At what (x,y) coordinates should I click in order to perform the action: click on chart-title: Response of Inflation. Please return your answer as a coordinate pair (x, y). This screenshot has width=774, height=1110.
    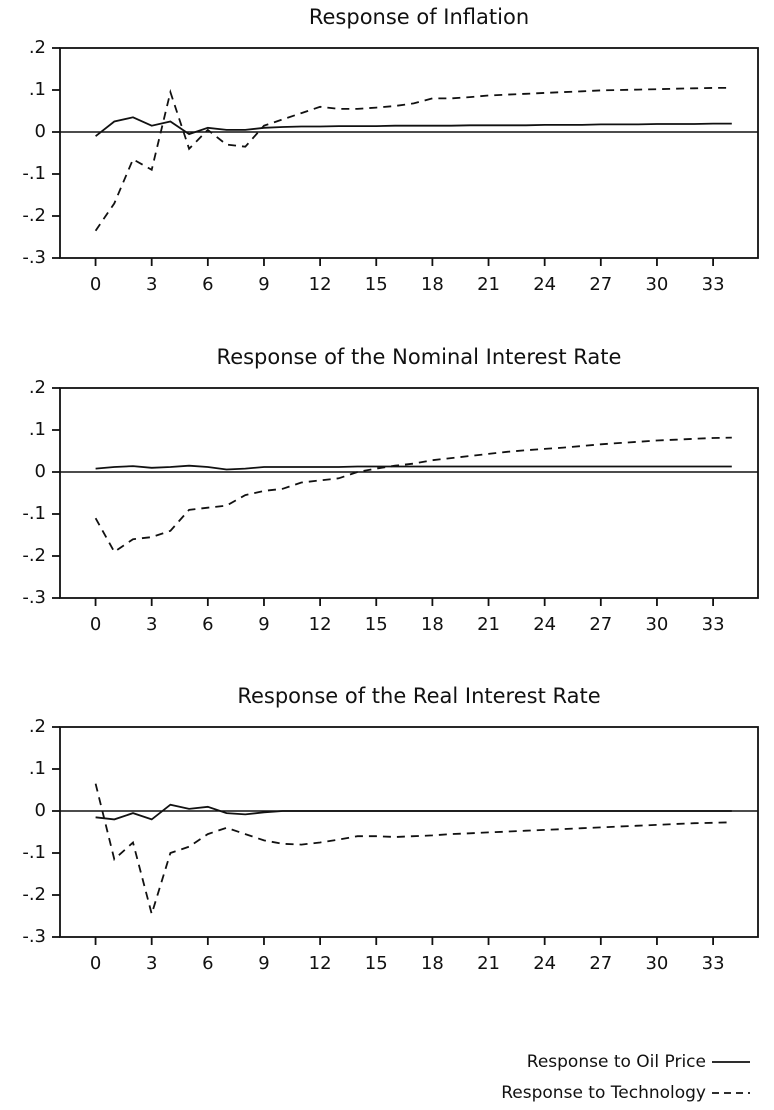
    Looking at the image, I should click on (419, 17).